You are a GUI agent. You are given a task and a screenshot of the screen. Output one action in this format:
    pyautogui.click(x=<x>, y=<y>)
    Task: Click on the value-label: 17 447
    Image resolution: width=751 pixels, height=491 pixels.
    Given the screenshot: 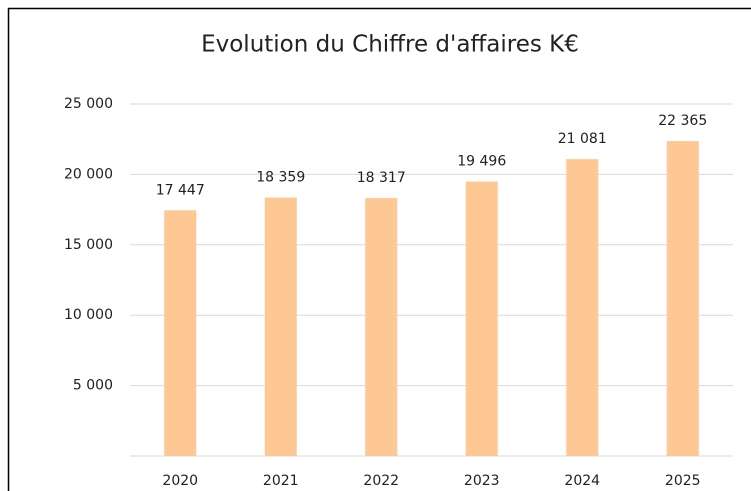 What is the action you would take?
    pyautogui.click(x=180, y=190)
    